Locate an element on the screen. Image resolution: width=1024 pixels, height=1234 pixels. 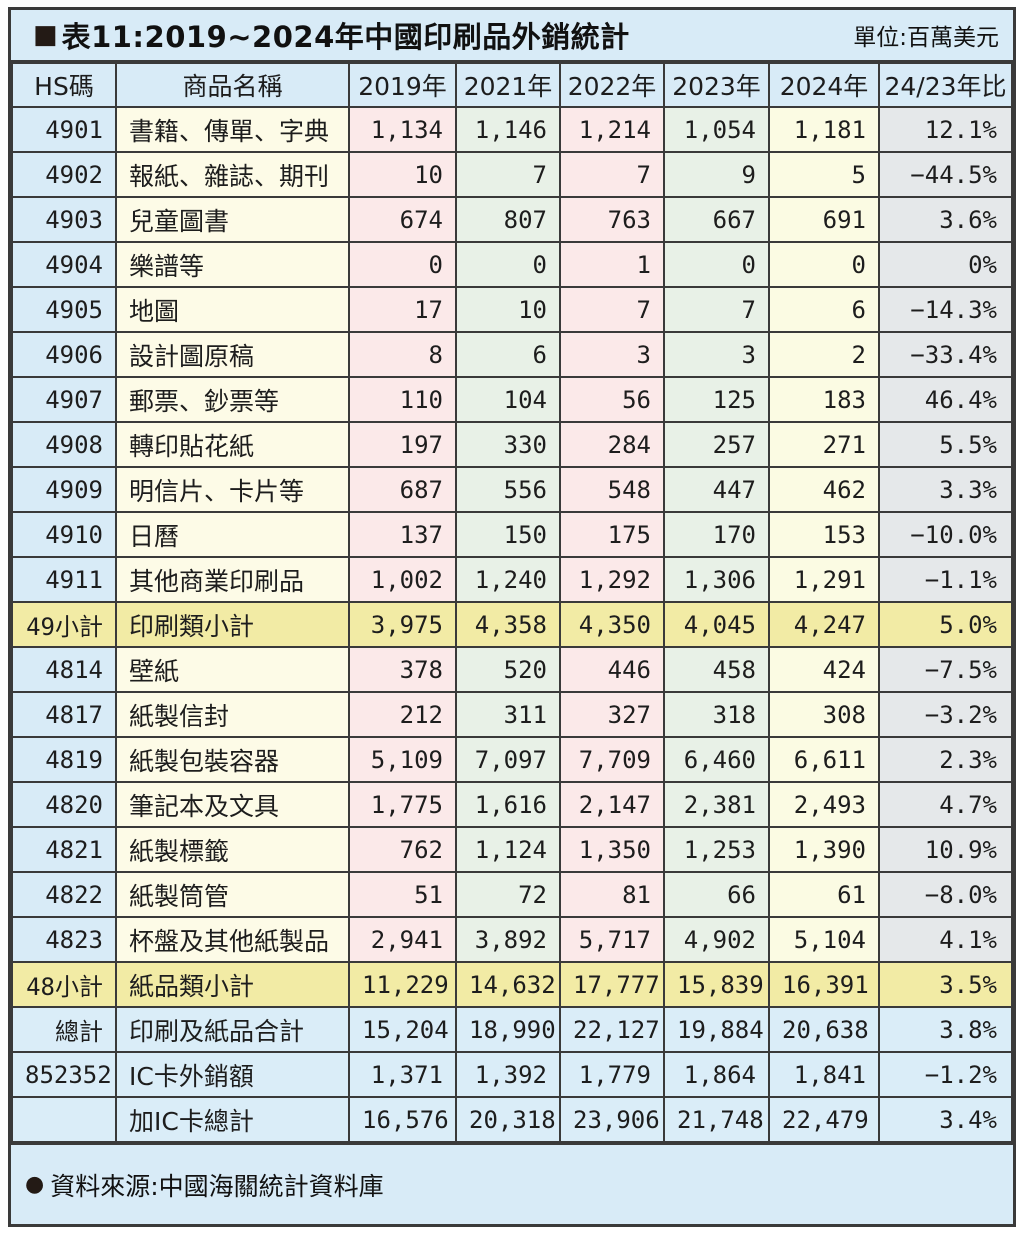
table-row: 4905 地圖 17 10 7 7 6 −14.3% is located at coordinates (512, 309).